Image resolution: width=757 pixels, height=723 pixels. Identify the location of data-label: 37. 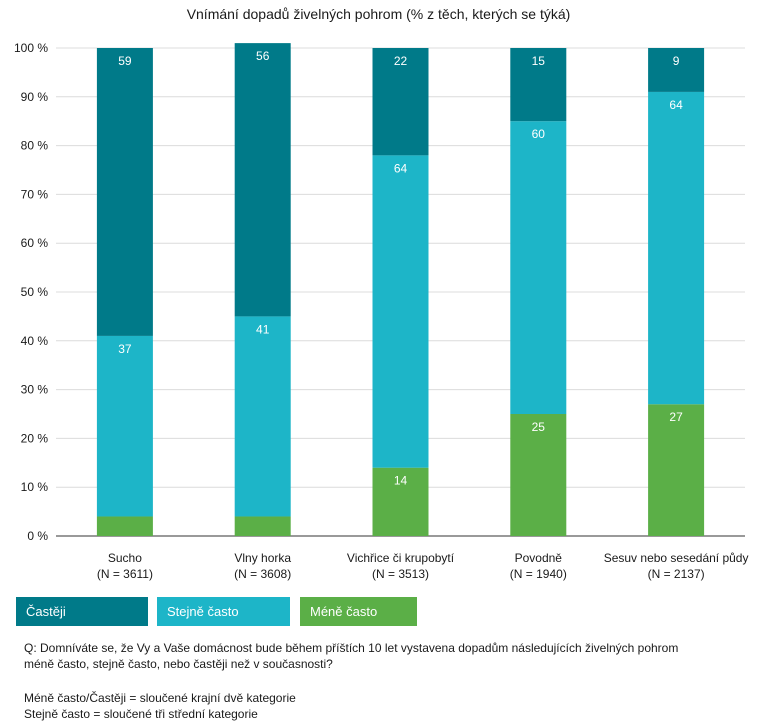
(125, 349).